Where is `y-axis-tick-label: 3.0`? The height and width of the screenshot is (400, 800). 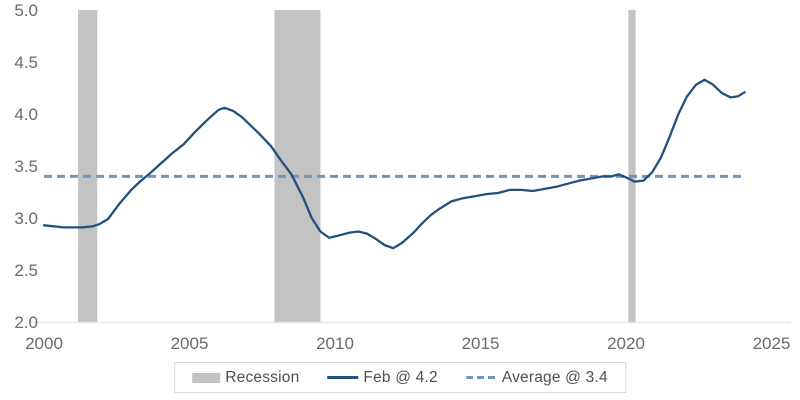 y-axis-tick-label: 3.0 is located at coordinates (26, 218).